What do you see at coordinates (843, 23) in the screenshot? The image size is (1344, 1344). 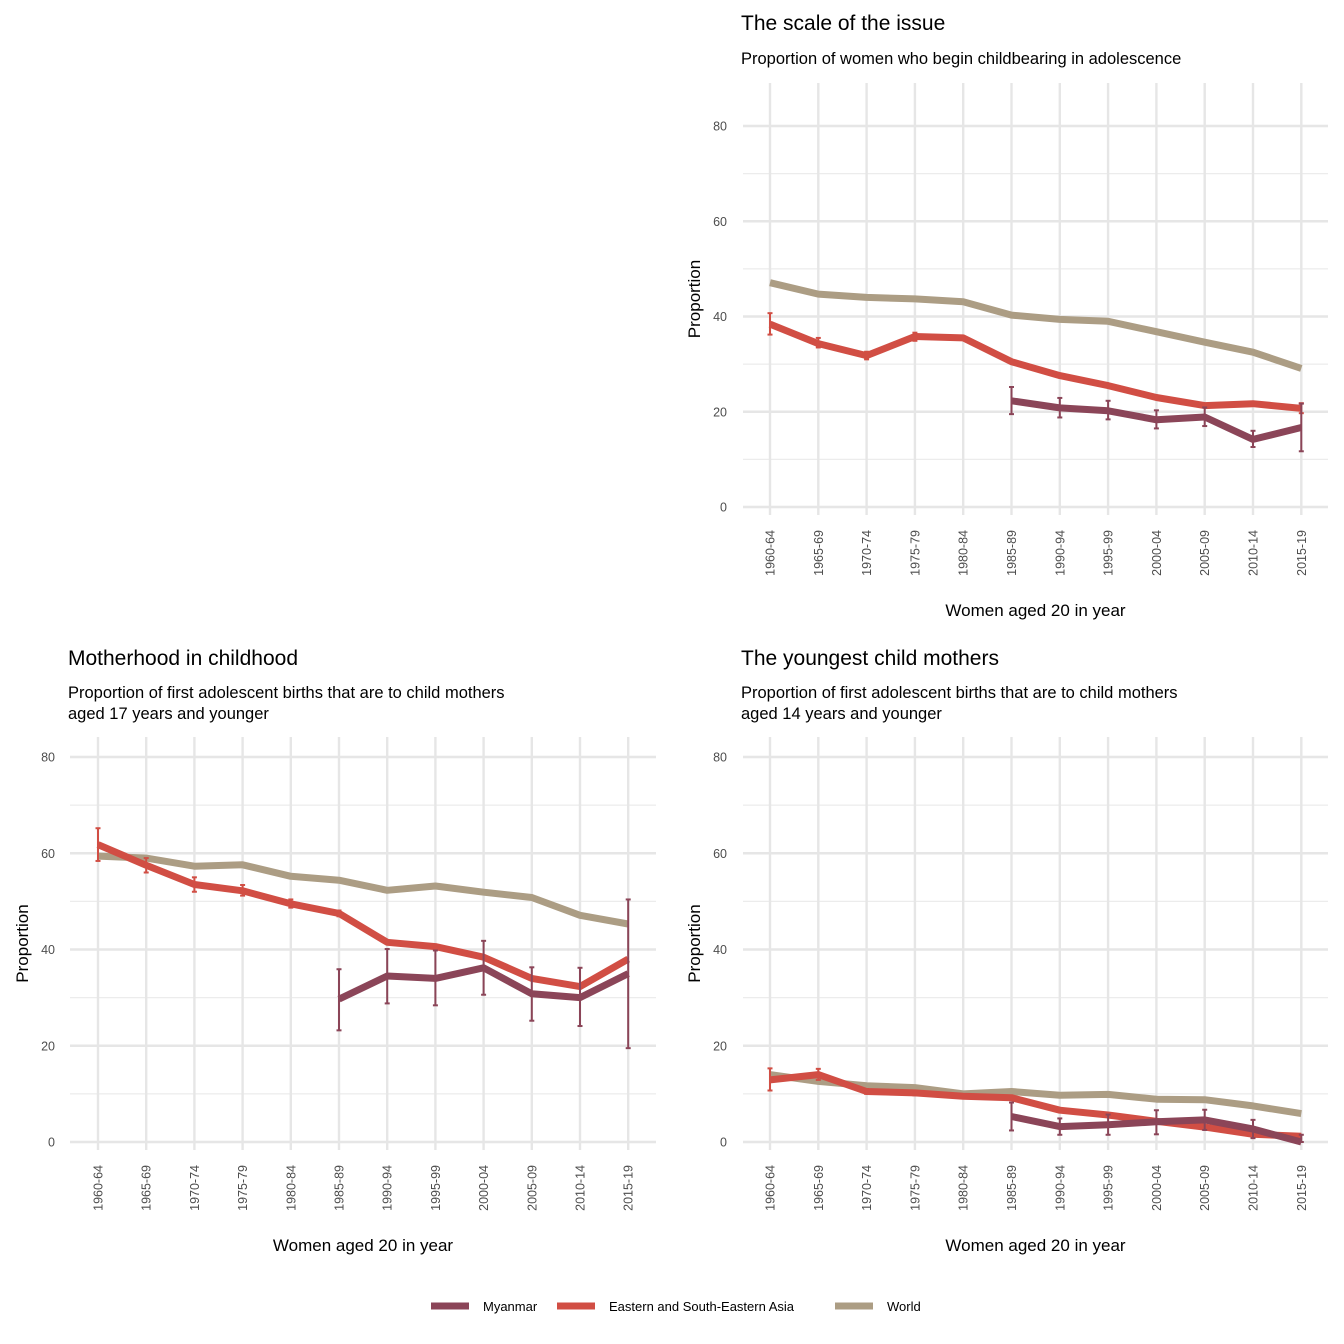 I see `panel-title: The scale of the issue` at bounding box center [843, 23].